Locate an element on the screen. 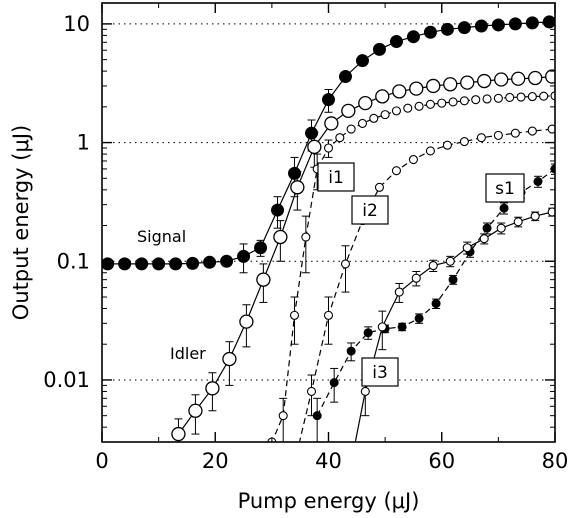  x-tick-label: 20 is located at coordinates (215, 461).